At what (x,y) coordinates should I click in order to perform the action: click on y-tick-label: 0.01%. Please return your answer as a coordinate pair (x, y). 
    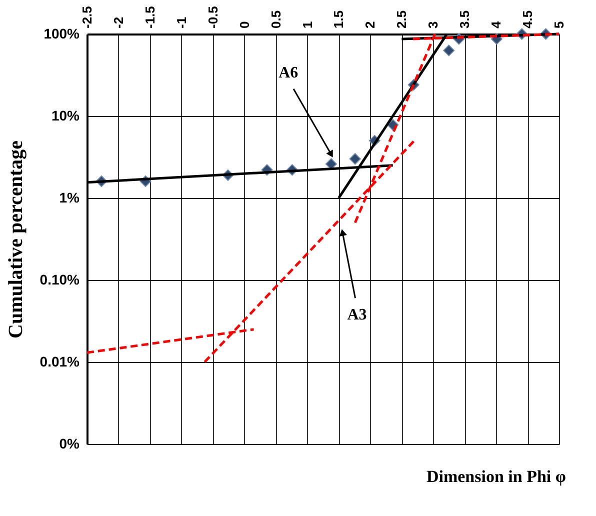
    Looking at the image, I should click on (60, 362).